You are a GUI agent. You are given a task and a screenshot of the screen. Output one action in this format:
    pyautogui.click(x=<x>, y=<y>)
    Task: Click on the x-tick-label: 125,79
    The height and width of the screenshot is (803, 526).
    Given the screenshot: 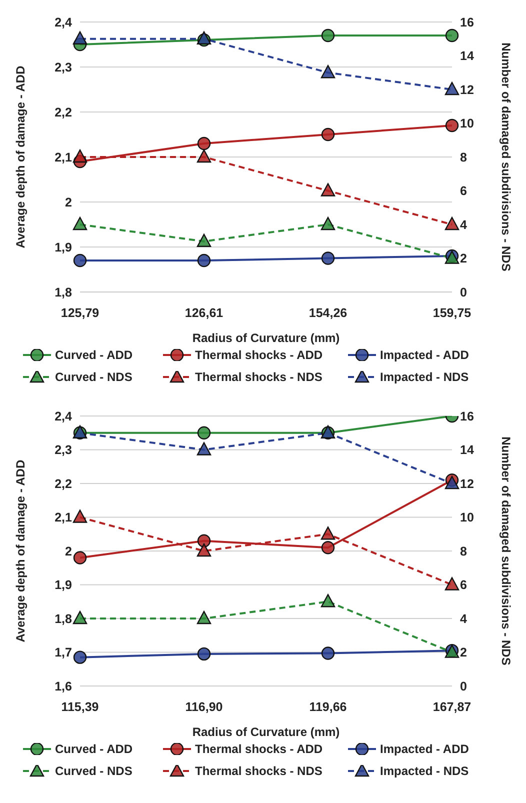 What is the action you would take?
    pyautogui.click(x=80, y=313)
    